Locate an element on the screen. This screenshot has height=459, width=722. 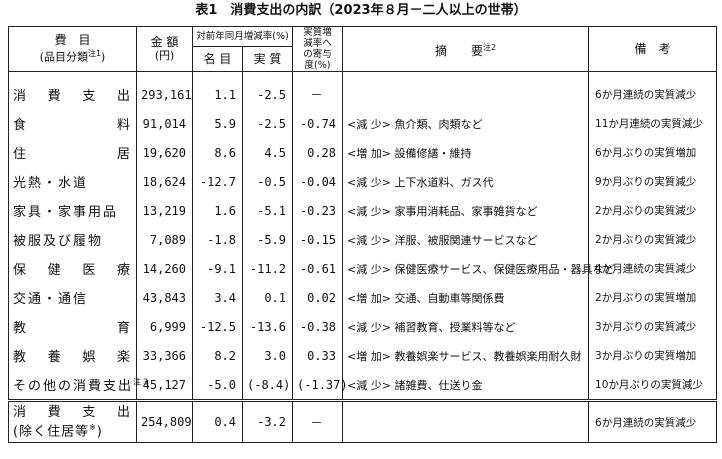
table-row: 消費支出 293,161 1.1 -2.5 － 6か月連続の実質減少 is located at coordinates (363, 90).